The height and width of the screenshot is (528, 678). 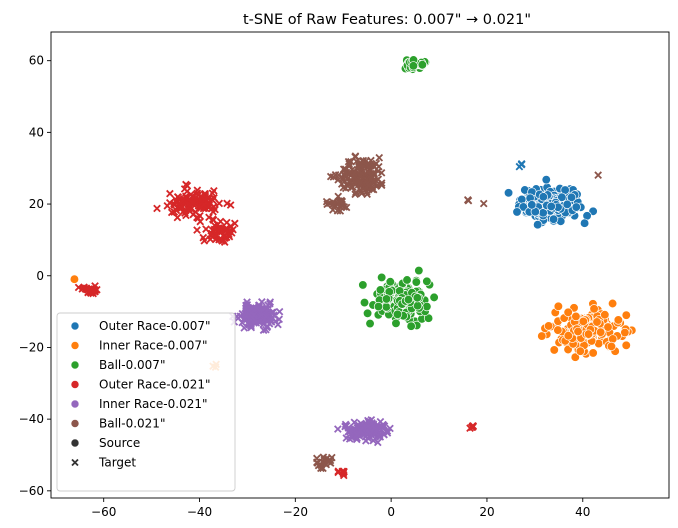 What do you see at coordinates (486, 512) in the screenshot?
I see `x-tick-label: 20` at bounding box center [486, 512].